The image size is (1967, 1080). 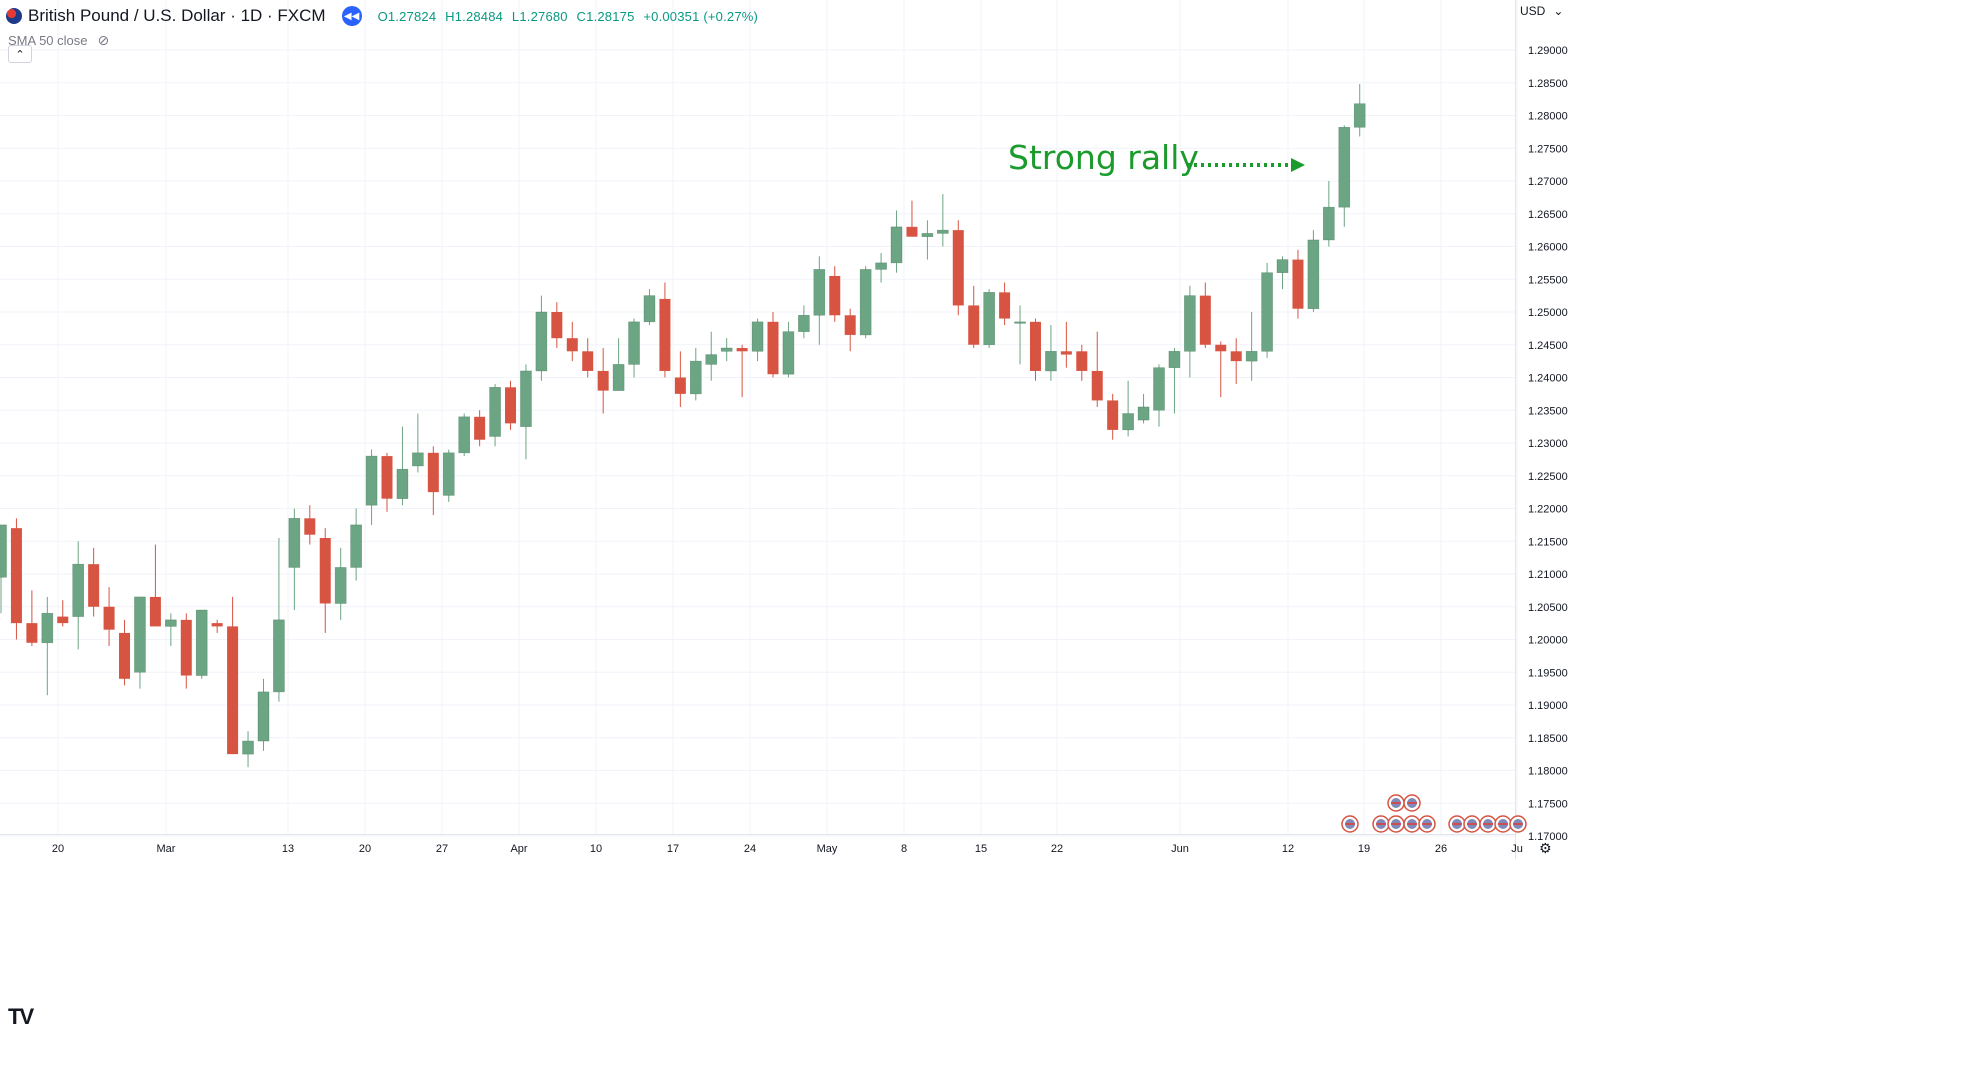 What do you see at coordinates (1541, 11) in the screenshot?
I see `currency-selector: USD ⌄` at bounding box center [1541, 11].